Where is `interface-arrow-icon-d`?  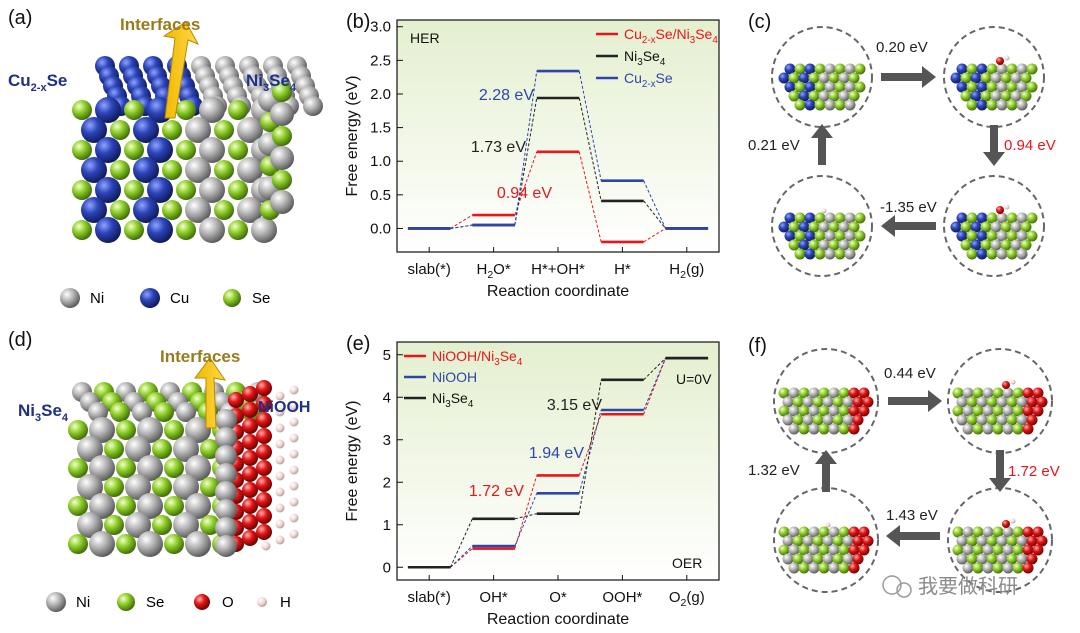 interface-arrow-icon-d is located at coordinates (210, 393).